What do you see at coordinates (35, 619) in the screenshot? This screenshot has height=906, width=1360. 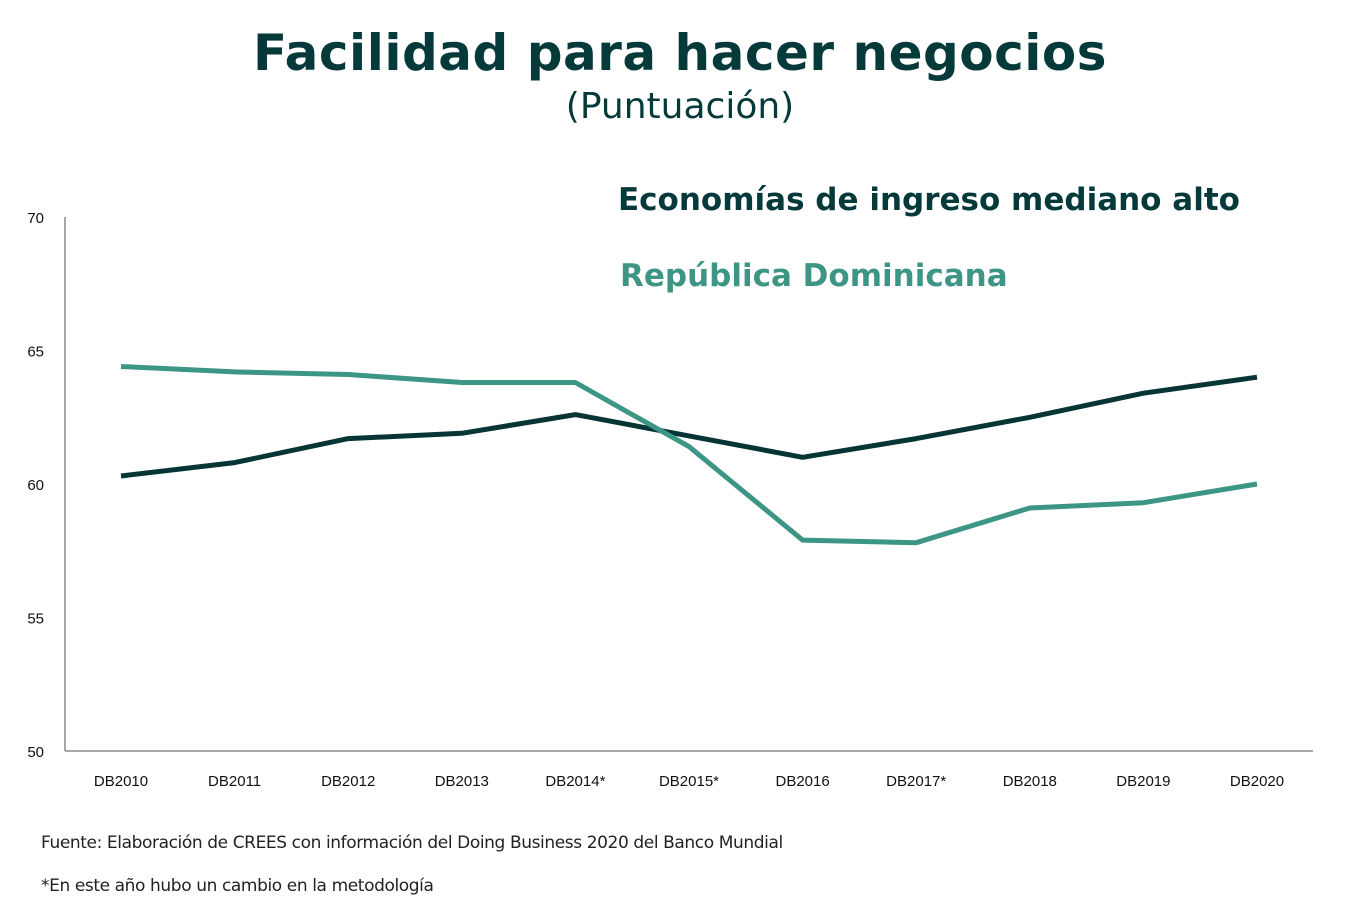 I see `y-tick-label: 55` at bounding box center [35, 619].